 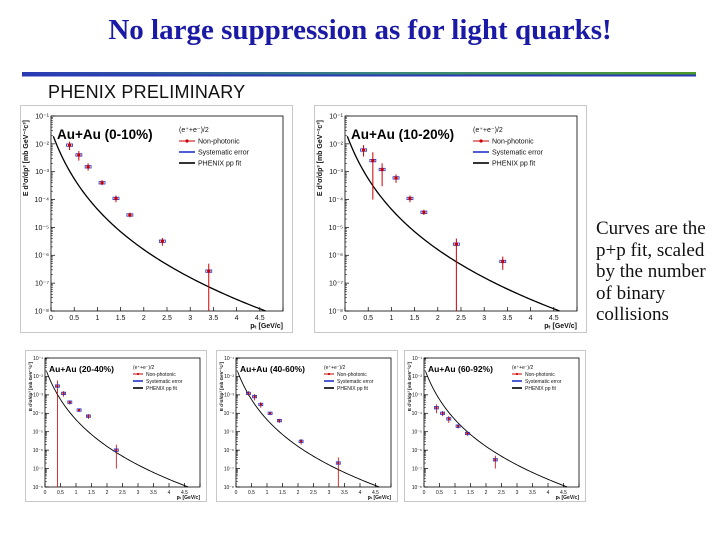 I want to click on y-tick-label: 10⁻⁴, so click(x=336, y=200).